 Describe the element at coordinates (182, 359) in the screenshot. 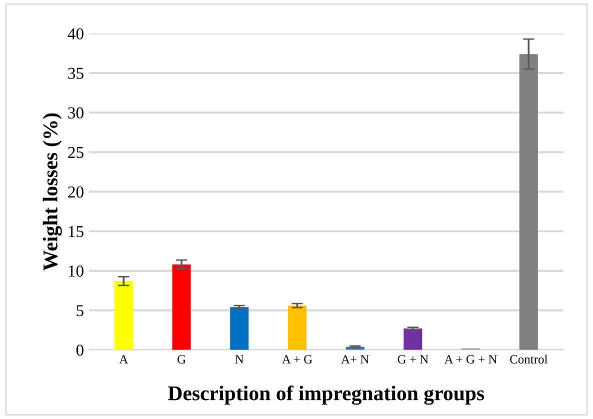

I see `x-tick-label: G` at that location.